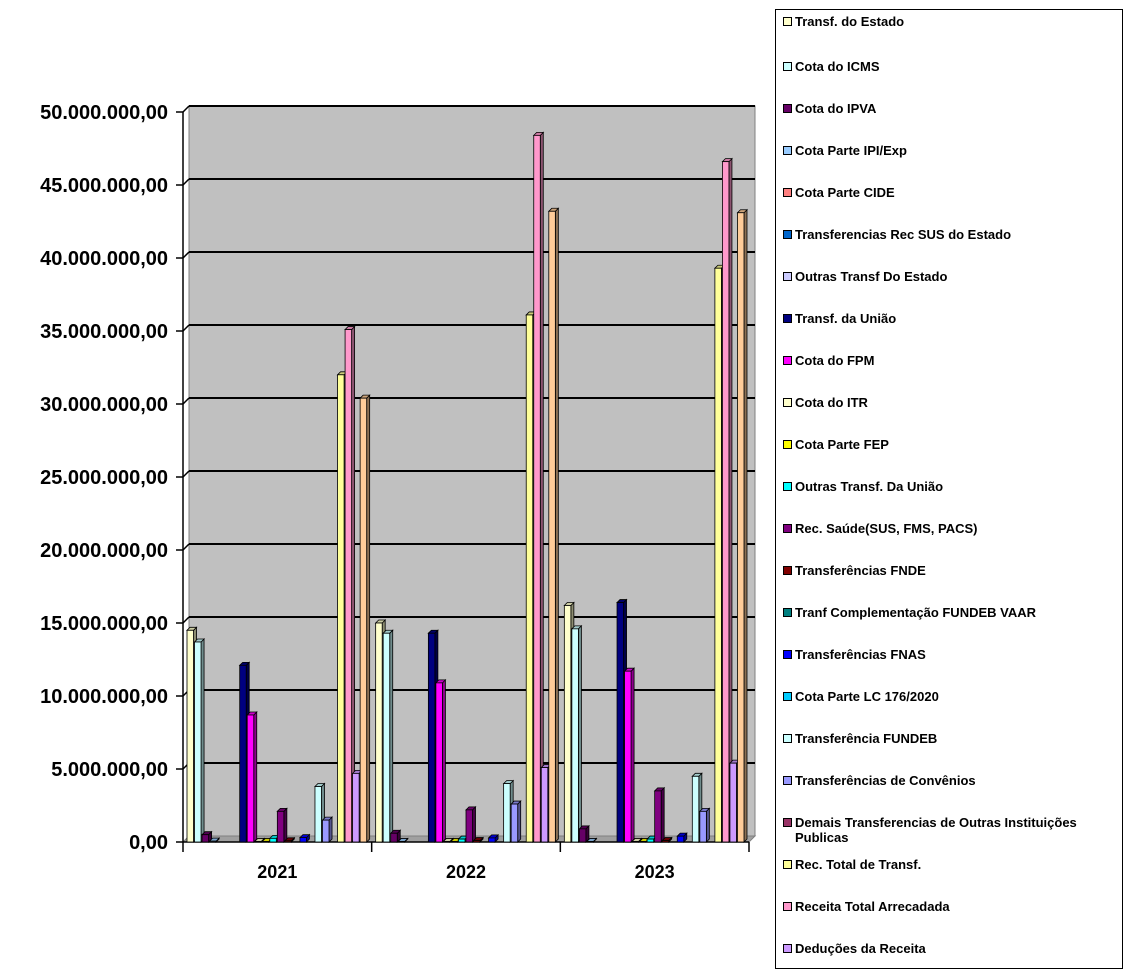 The height and width of the screenshot is (974, 1124). What do you see at coordinates (104, 697) in the screenshot?
I see `y-tick-label: 10.000.000,00` at bounding box center [104, 697].